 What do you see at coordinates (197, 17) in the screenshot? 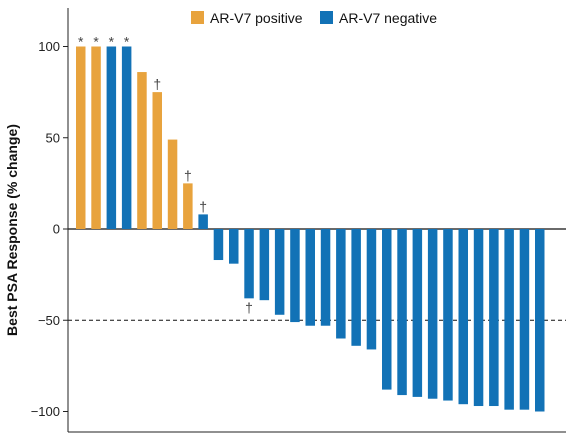
I see `legend-swatch-ar-v7-positive` at bounding box center [197, 17].